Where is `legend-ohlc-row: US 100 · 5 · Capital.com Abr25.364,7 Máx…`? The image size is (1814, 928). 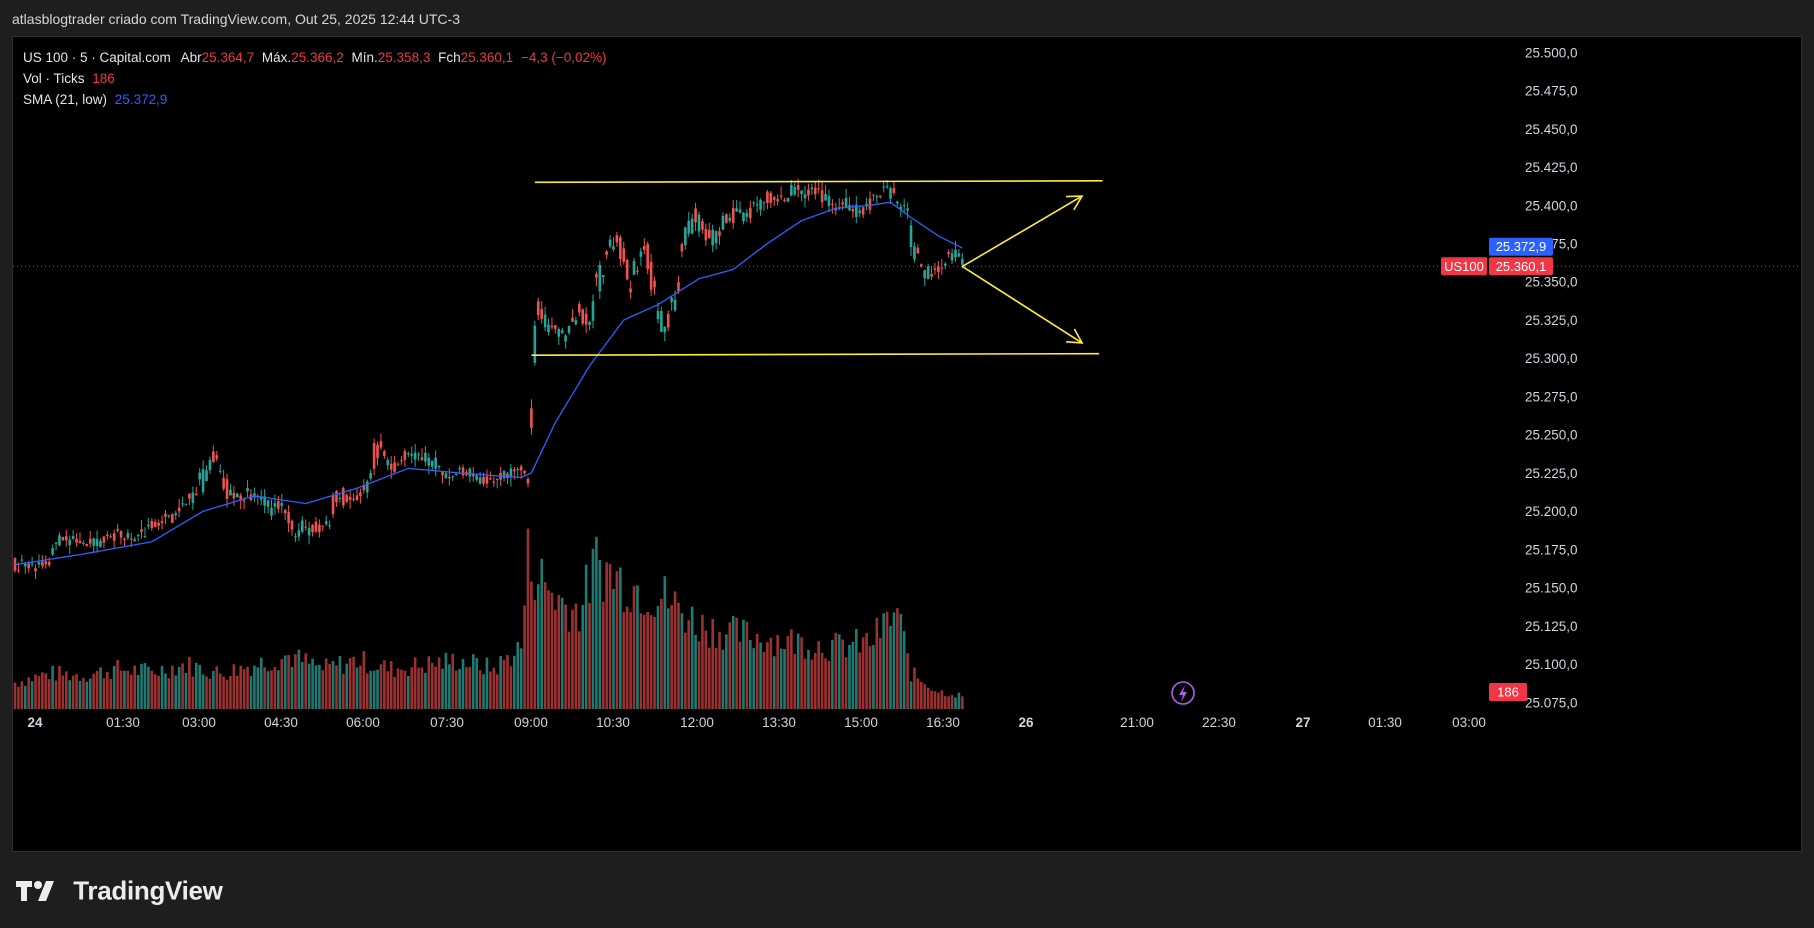
legend-ohlc-row: US 100 · 5 · Capital.com Abr25.364,7 Máx… is located at coordinates (315, 57).